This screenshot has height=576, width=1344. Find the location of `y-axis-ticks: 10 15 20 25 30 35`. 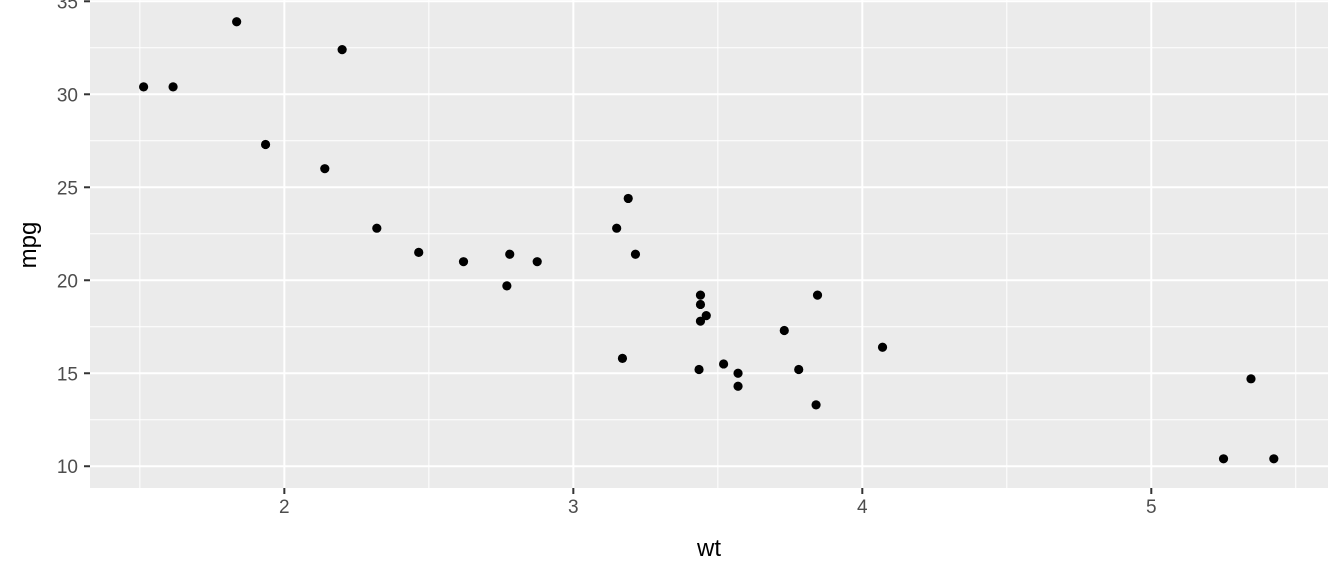

y-axis-ticks: 10 15 20 25 30 35 is located at coordinates (73, 239).